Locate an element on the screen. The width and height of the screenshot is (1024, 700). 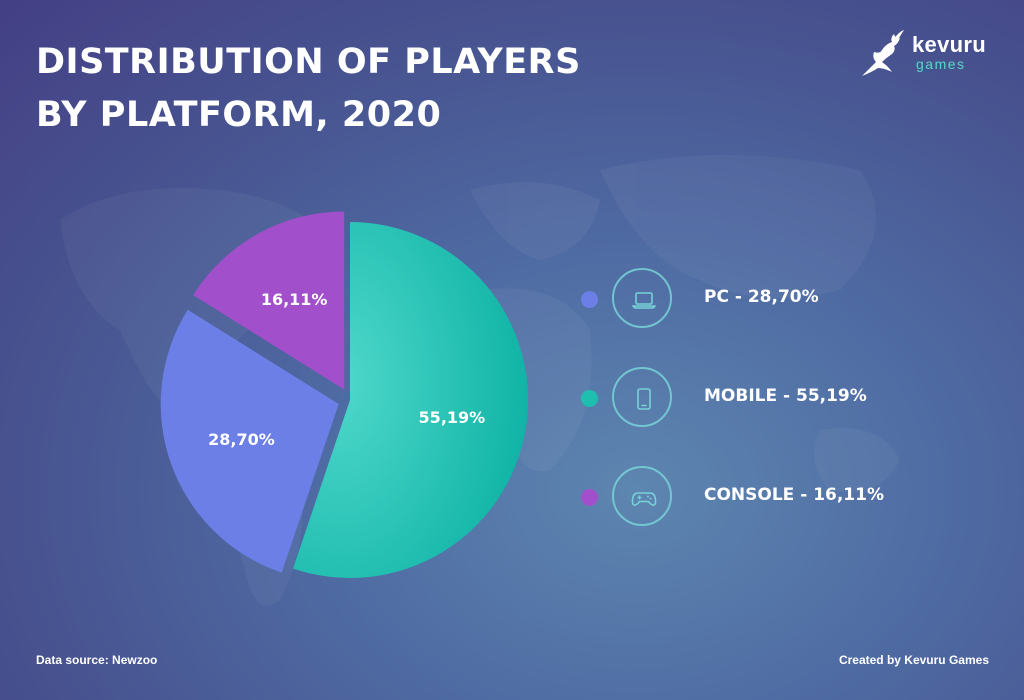
phone-icon is located at coordinates (644, 399).